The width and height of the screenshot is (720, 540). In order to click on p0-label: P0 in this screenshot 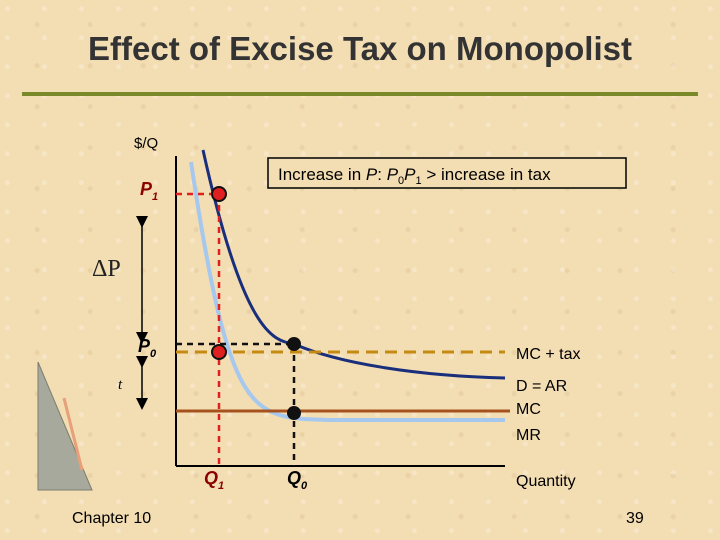, I will do `click(147, 348)`.